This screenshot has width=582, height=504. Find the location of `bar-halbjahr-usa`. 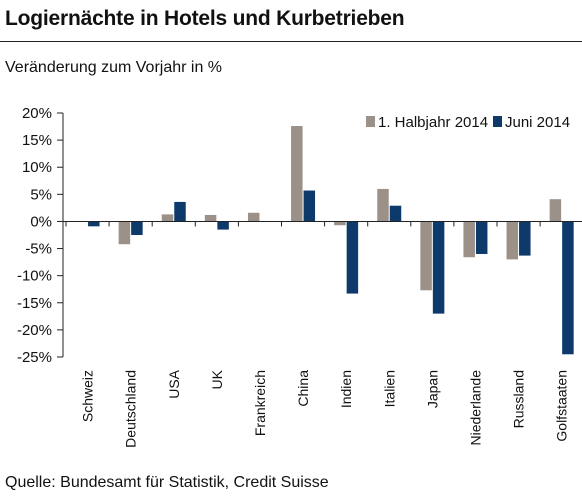

bar-halbjahr-usa is located at coordinates (167, 218).